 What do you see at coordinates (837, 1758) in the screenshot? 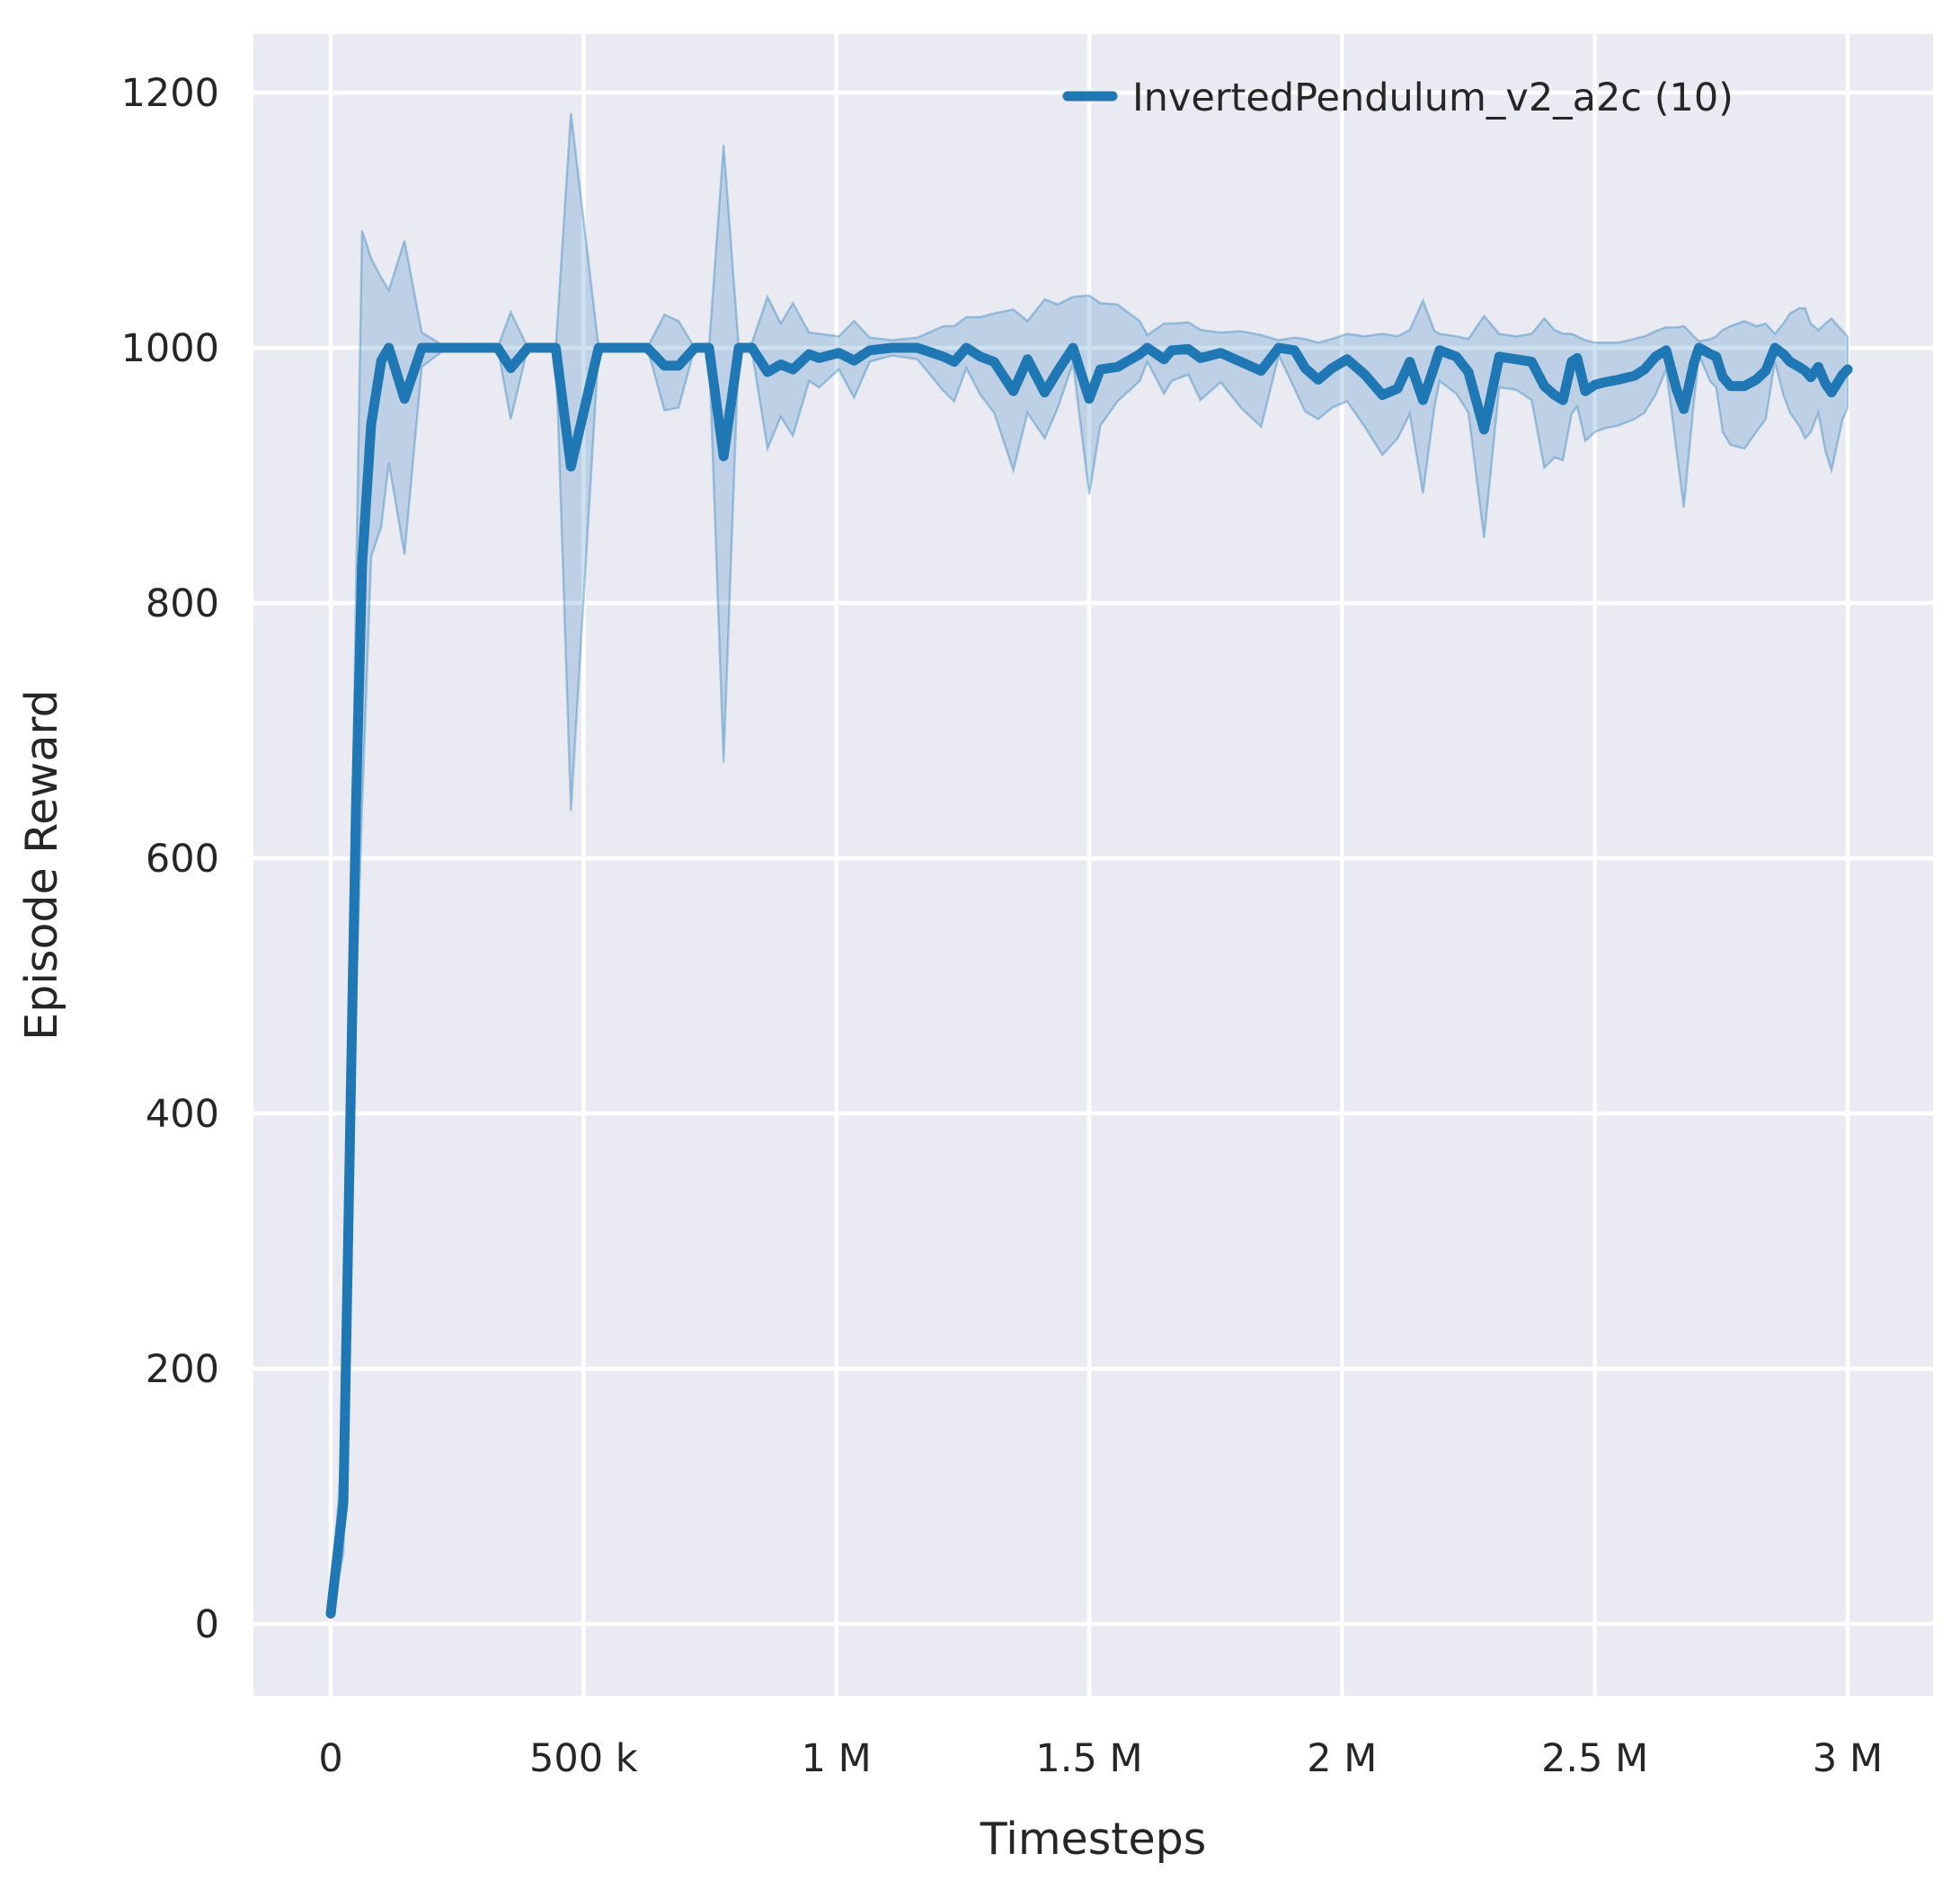
I see `x-tick-label: 1 M` at bounding box center [837, 1758].